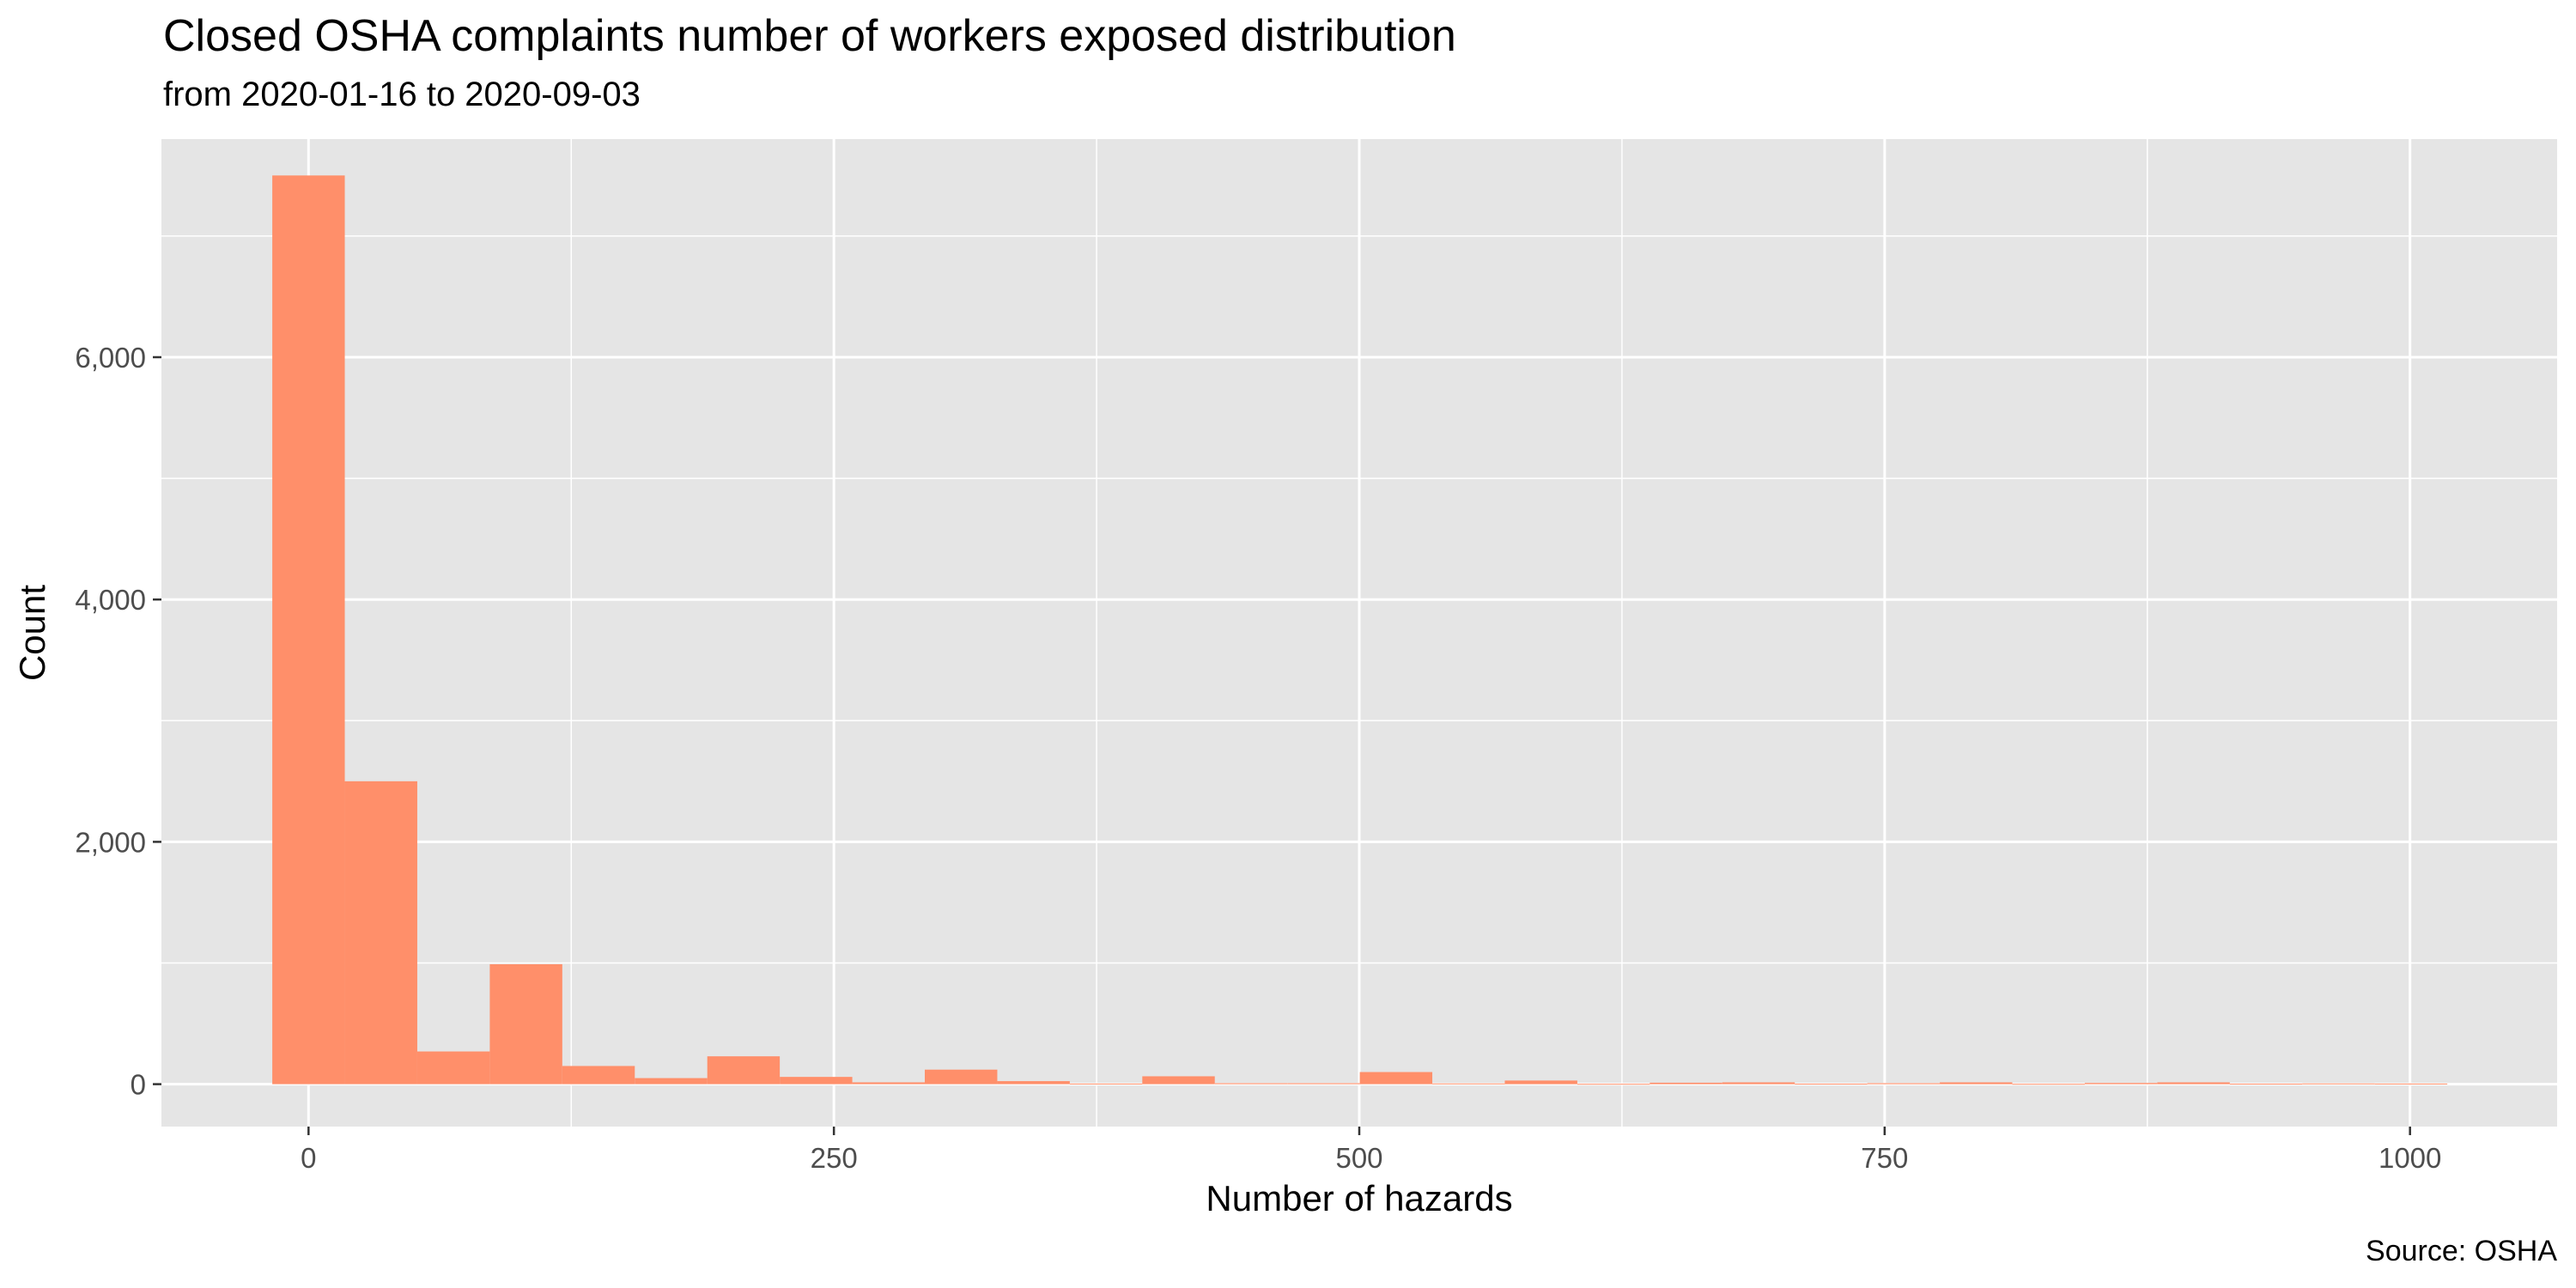 The height and width of the screenshot is (1288, 2576). What do you see at coordinates (32, 633) in the screenshot?
I see `y-axis-label: Count` at bounding box center [32, 633].